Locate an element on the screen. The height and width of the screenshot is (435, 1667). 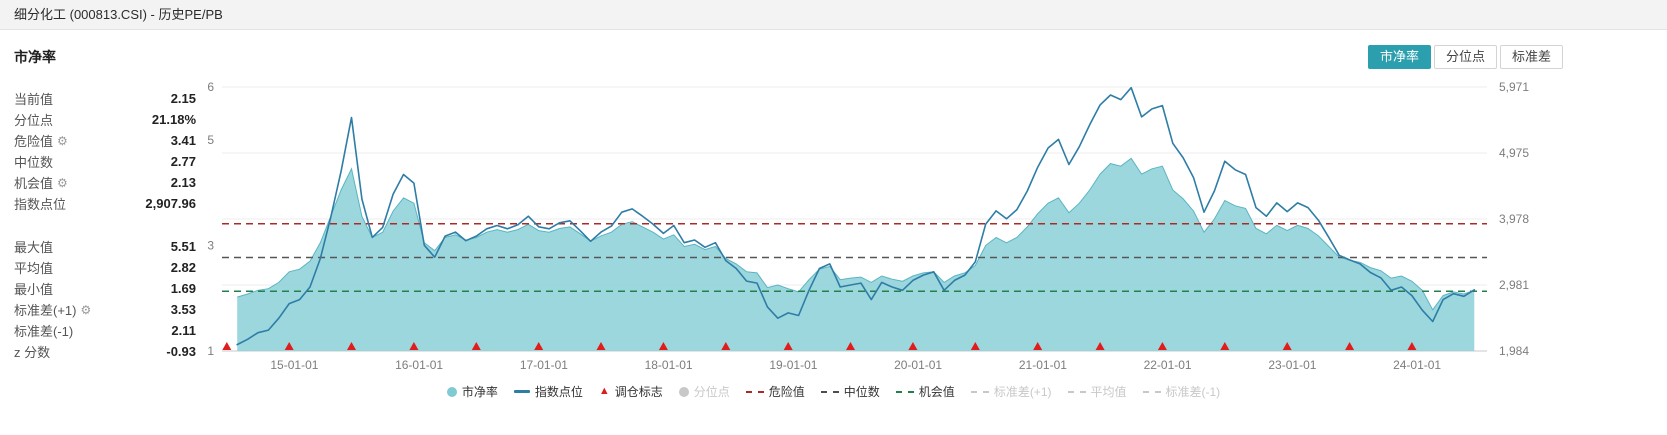
x-axis-tick: 24-01-01 is located at coordinates (1417, 365).